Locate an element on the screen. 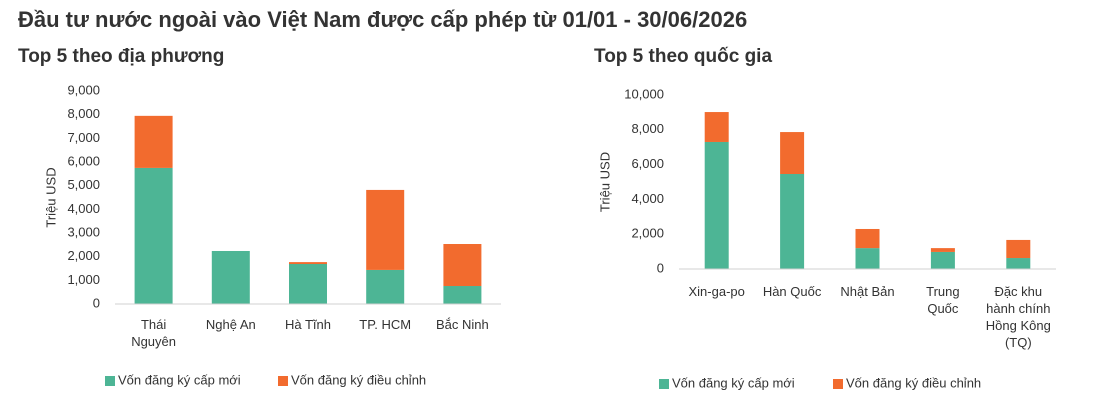 The image size is (1107, 415). x-tick-label: Nhật Bản is located at coordinates (867, 291).